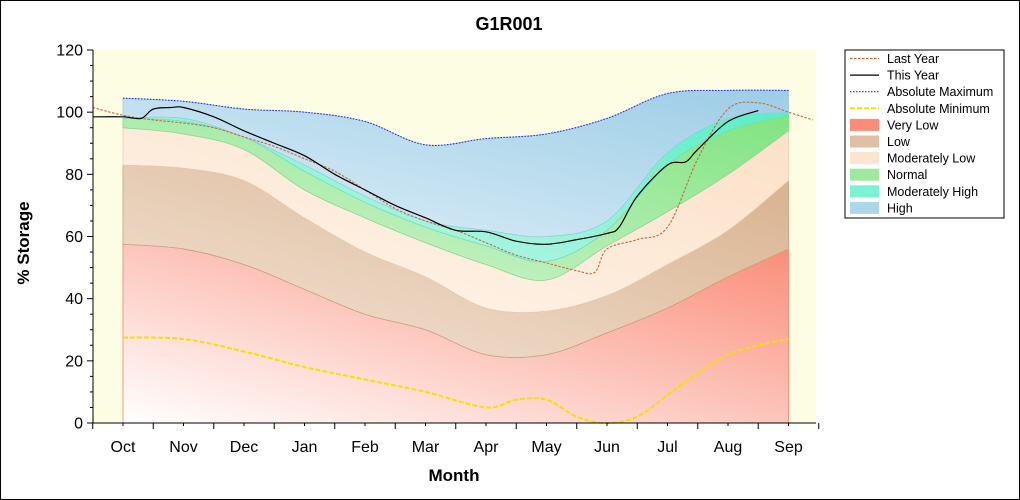  What do you see at coordinates (940, 92) in the screenshot?
I see `legend-label-absolute-maximum: Absolute Maximum` at bounding box center [940, 92].